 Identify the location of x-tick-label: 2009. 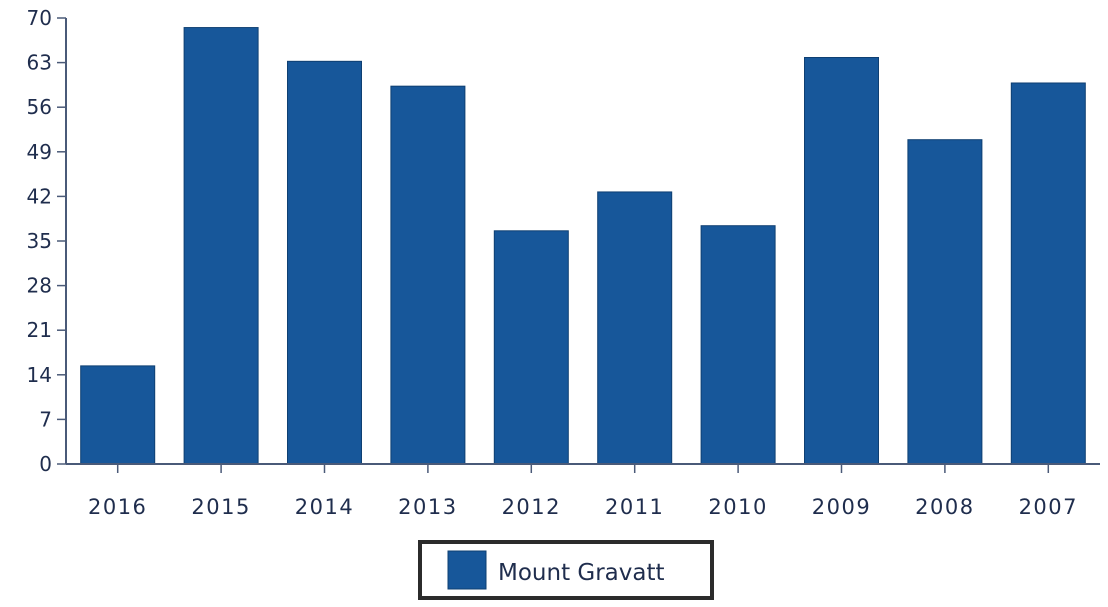
(841, 507).